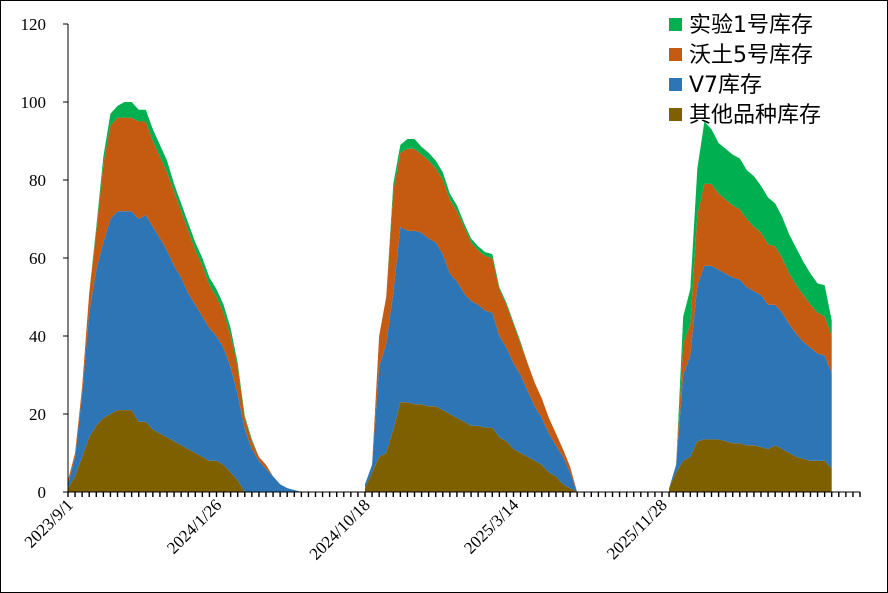 Image resolution: width=888 pixels, height=593 pixels. I want to click on y-tick-label: 100, so click(34, 102).